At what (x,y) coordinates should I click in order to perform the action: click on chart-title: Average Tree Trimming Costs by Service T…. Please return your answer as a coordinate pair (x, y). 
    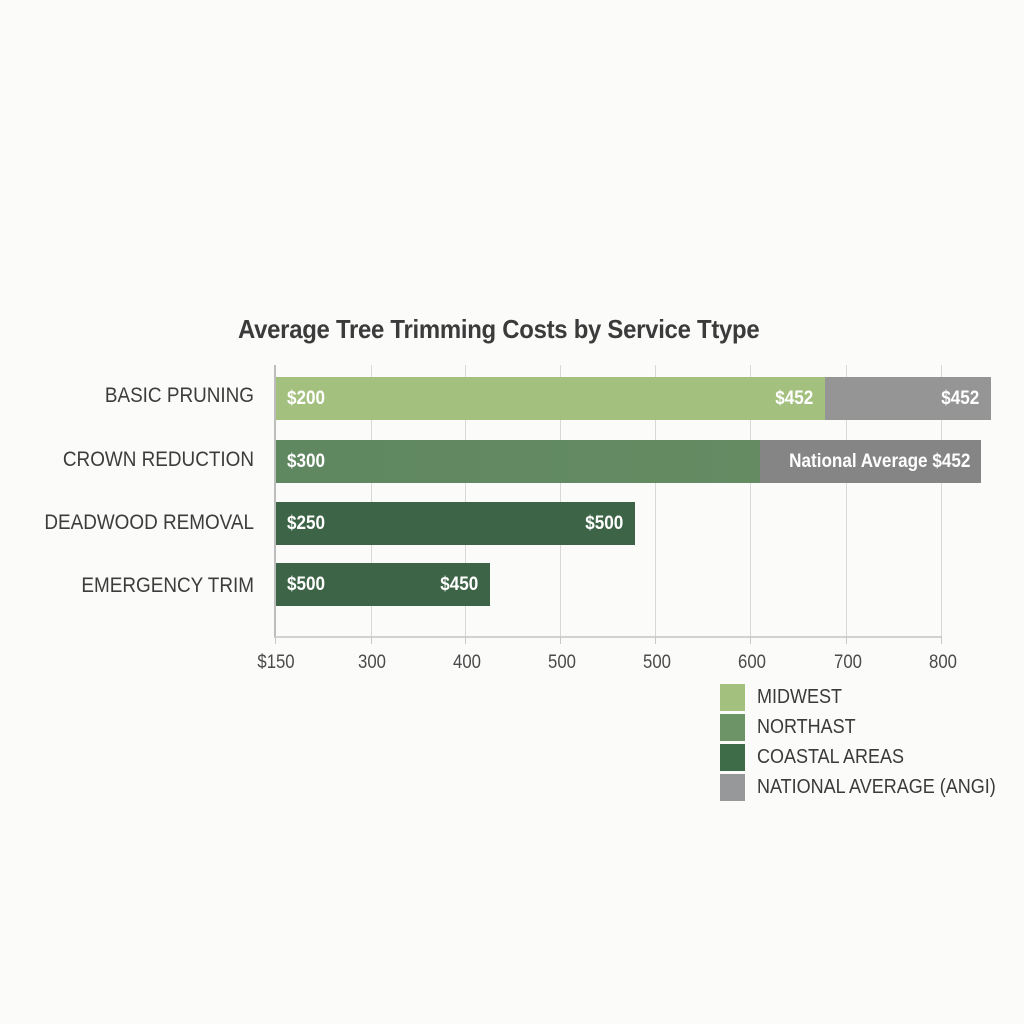
    Looking at the image, I should click on (499, 329).